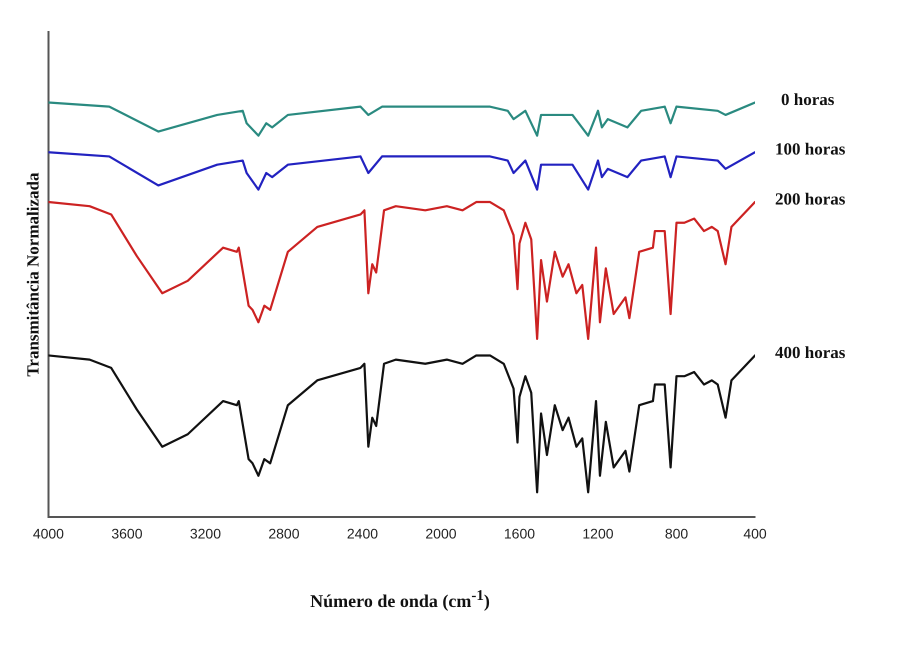  I want to click on series-label: 100 horas, so click(810, 149).